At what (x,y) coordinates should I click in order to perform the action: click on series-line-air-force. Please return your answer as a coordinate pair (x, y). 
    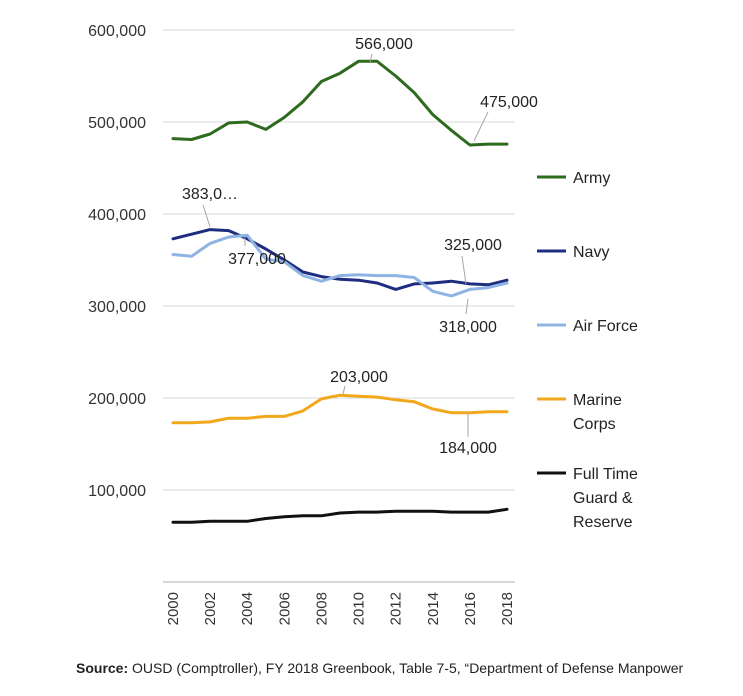
    Looking at the image, I should click on (340, 265).